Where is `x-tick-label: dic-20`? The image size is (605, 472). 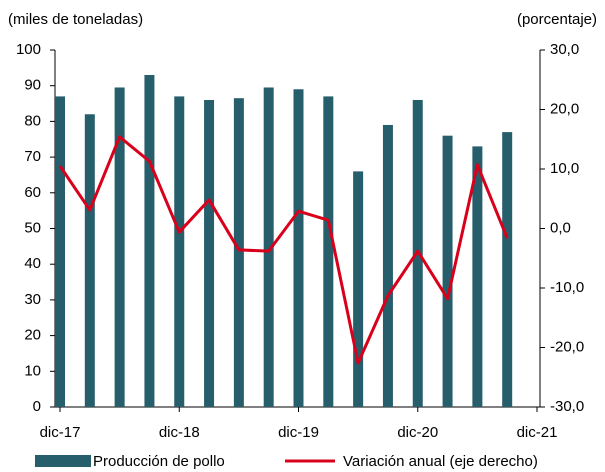 x-tick-label: dic-20 is located at coordinates (417, 432).